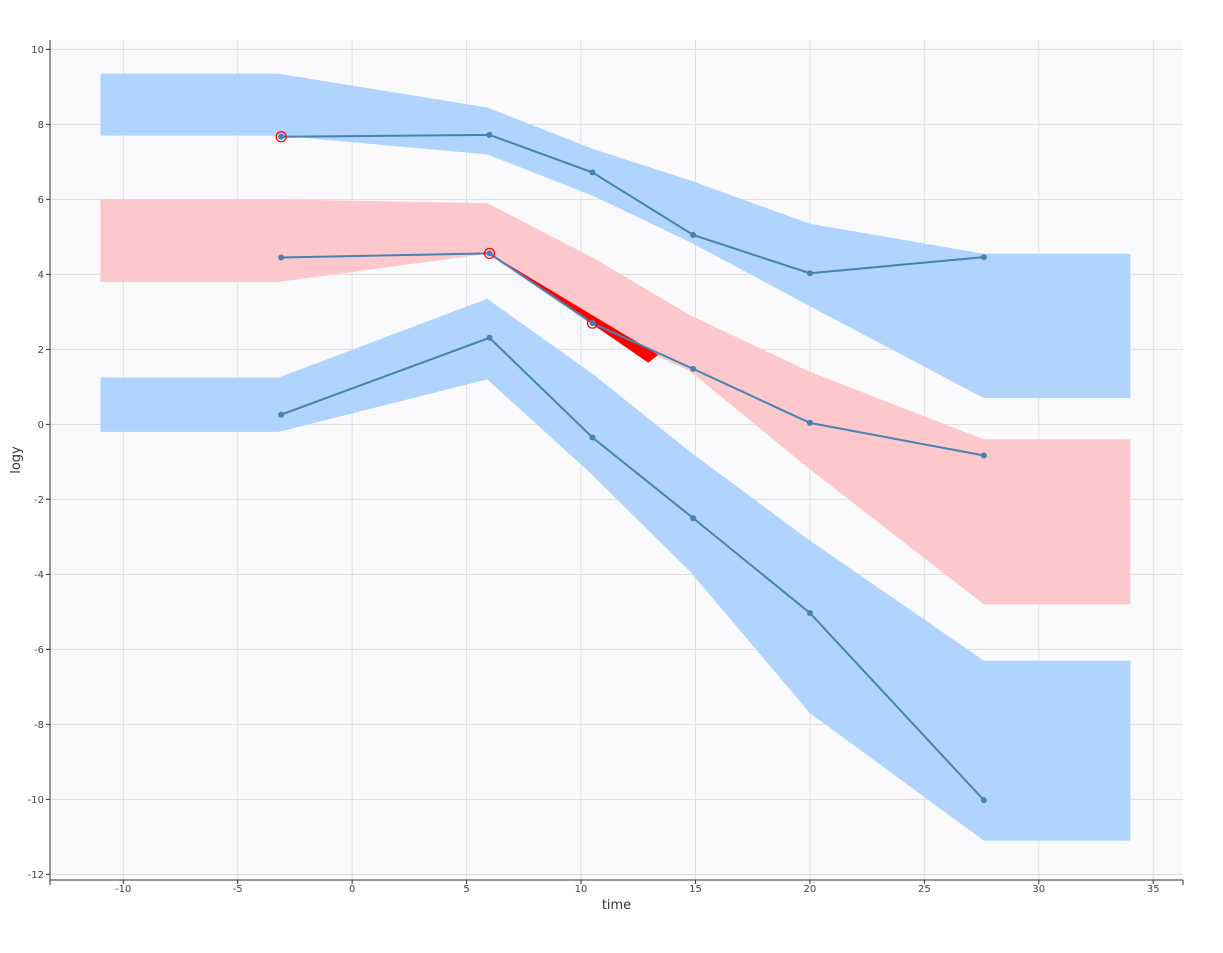 Image resolution: width=1223 pixels, height=953 pixels. What do you see at coordinates (39, 650) in the screenshot?
I see `y-tick-label: -6` at bounding box center [39, 650].